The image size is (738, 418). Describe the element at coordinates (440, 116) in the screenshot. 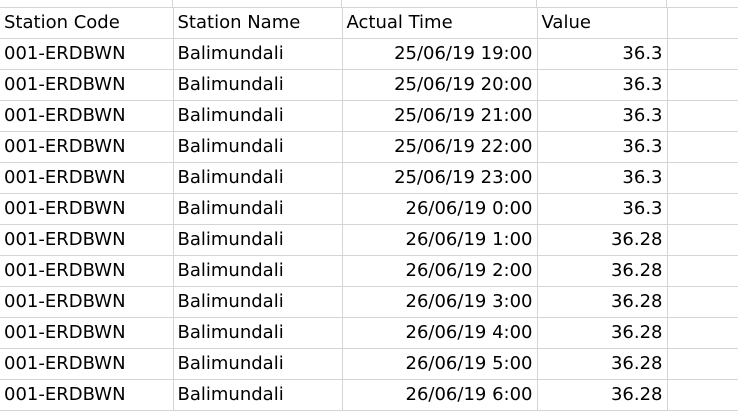

I see `actual-time-cell: 25/06/19 21:00` at that location.